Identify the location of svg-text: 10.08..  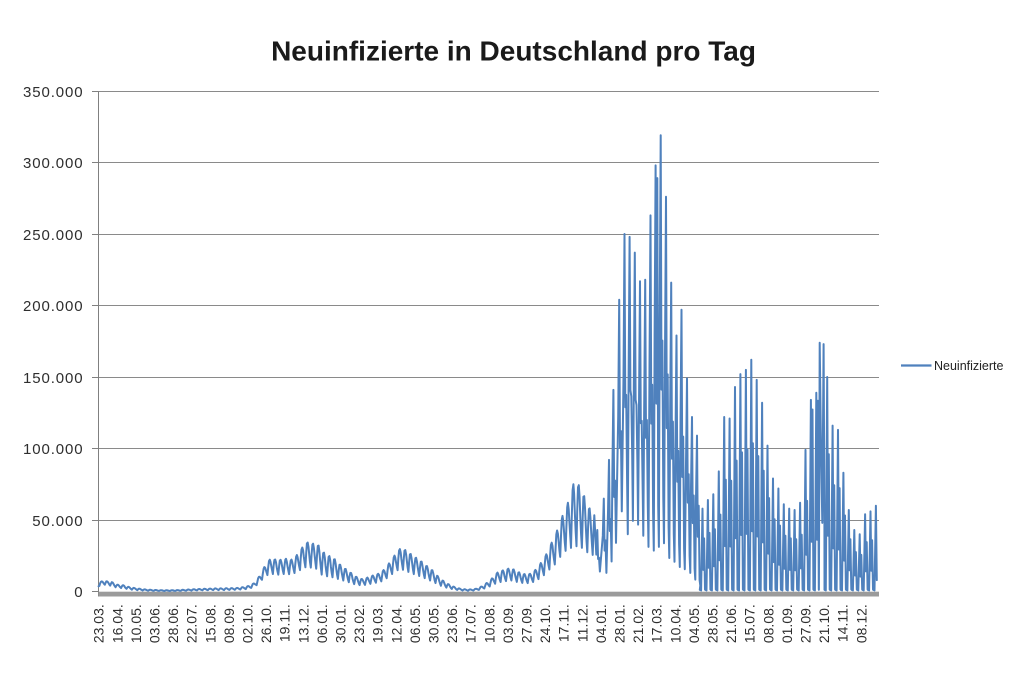
(489, 623).